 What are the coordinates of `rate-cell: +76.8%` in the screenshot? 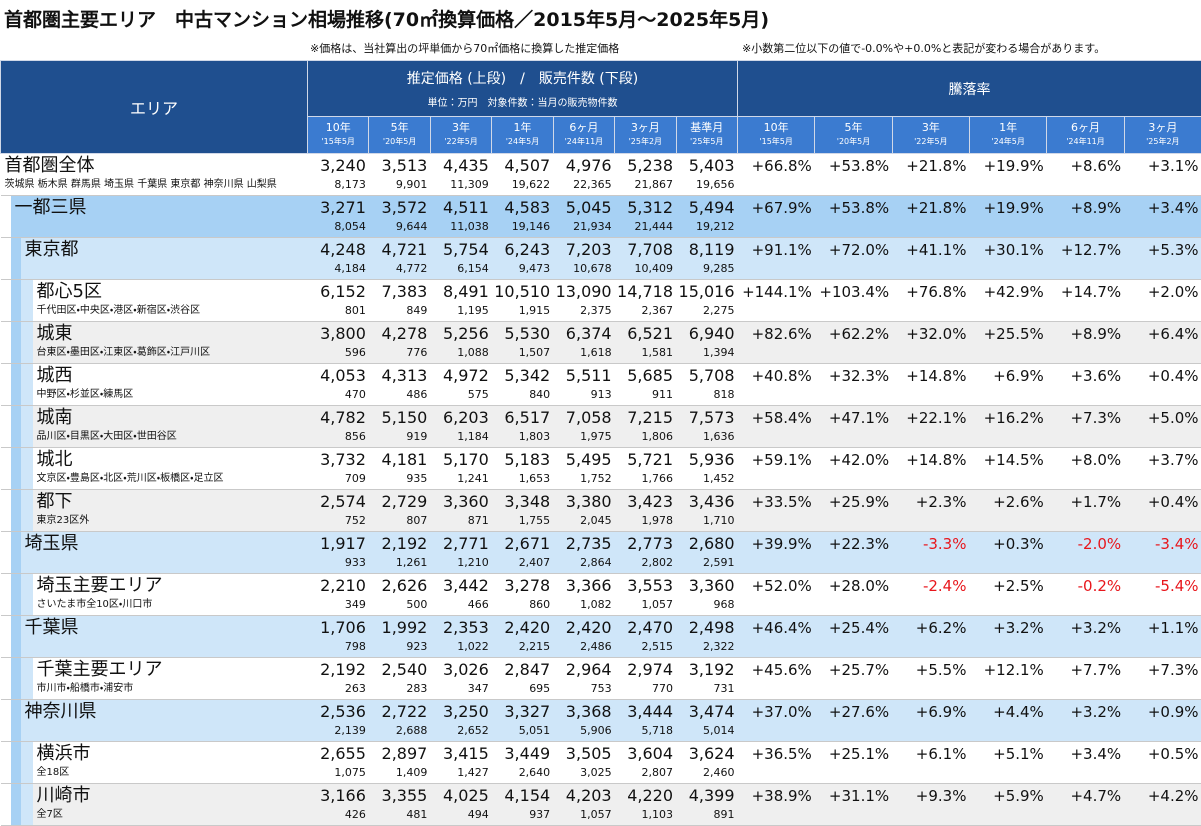 It's located at (930, 301).